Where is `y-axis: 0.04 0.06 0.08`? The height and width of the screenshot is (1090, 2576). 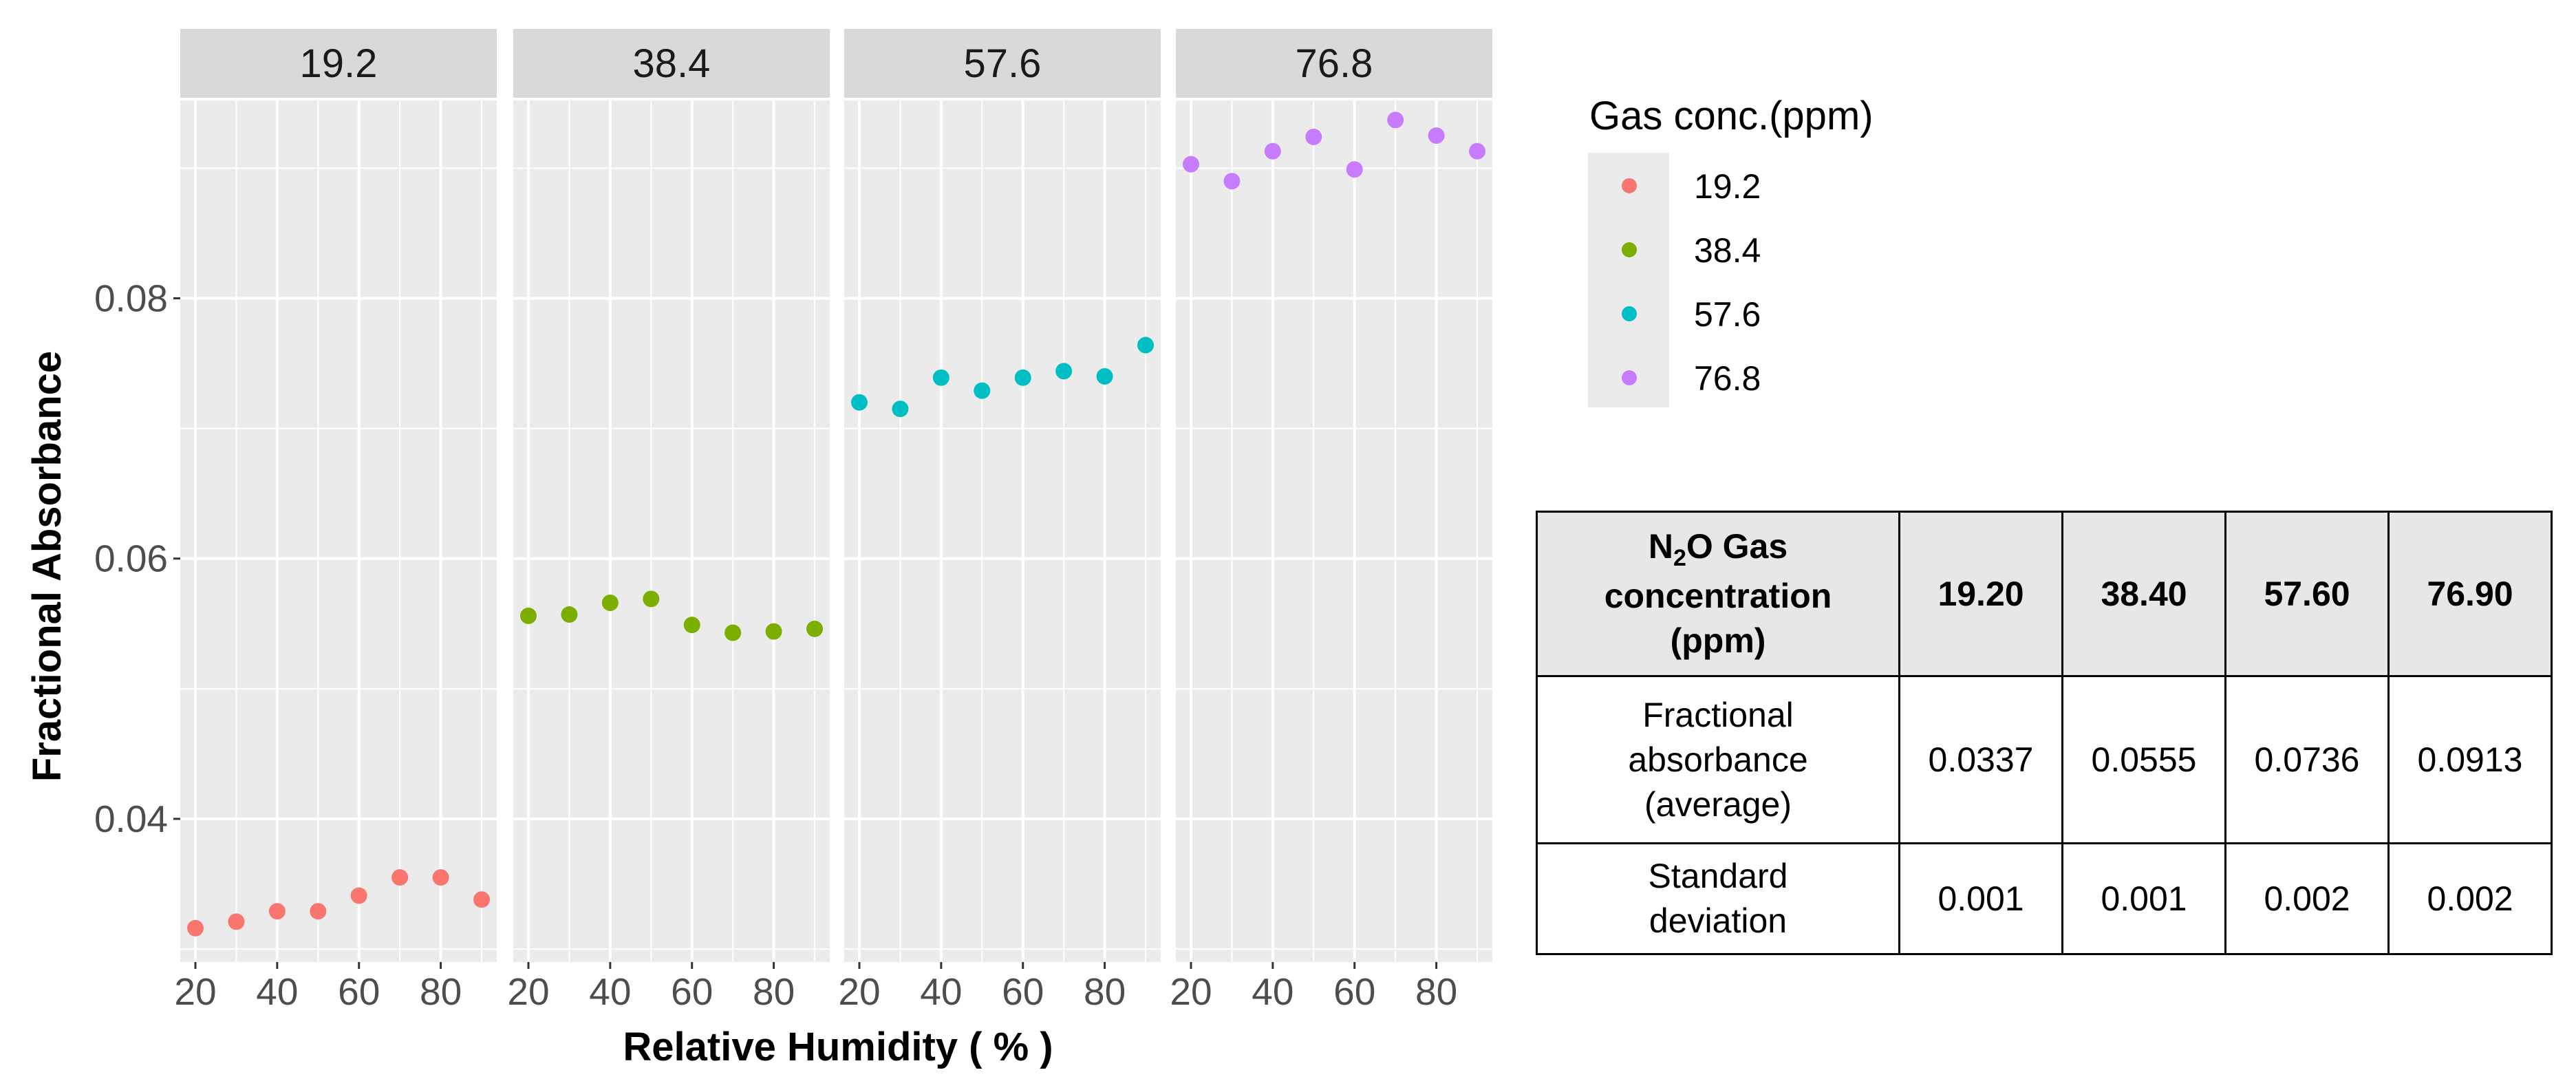 y-axis: 0.04 0.06 0.08 is located at coordinates (137, 559).